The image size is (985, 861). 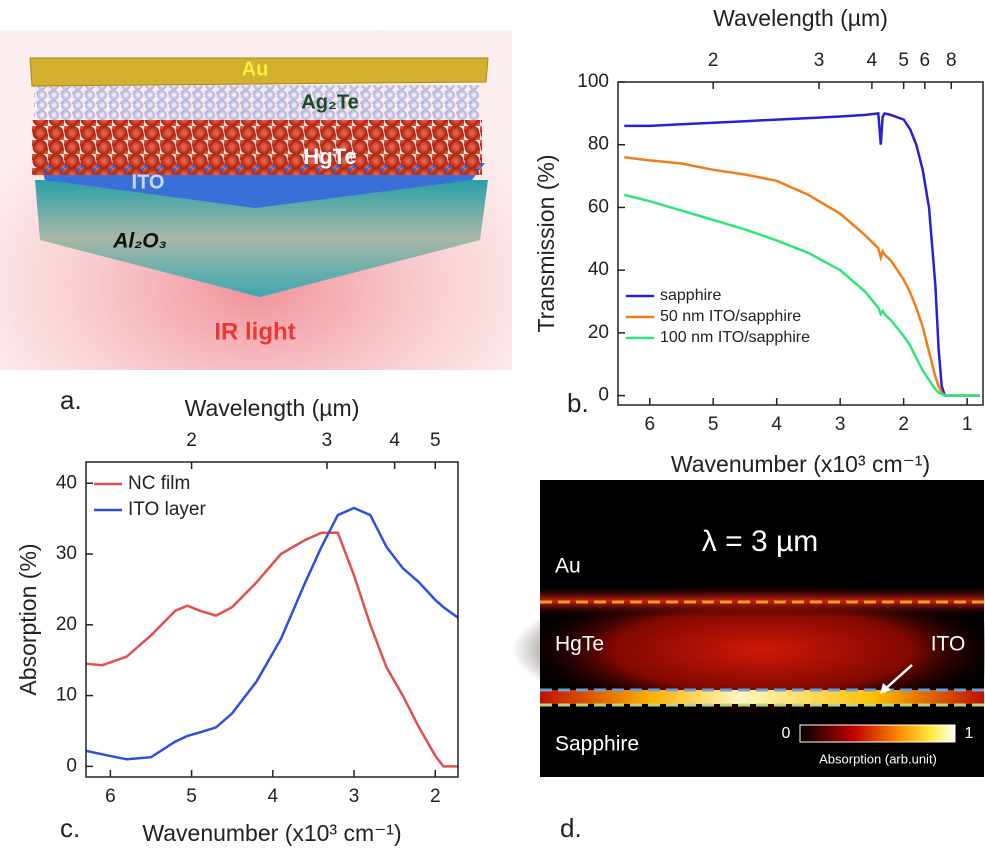 I want to click on ag2te-layer, so click(x=256, y=102).